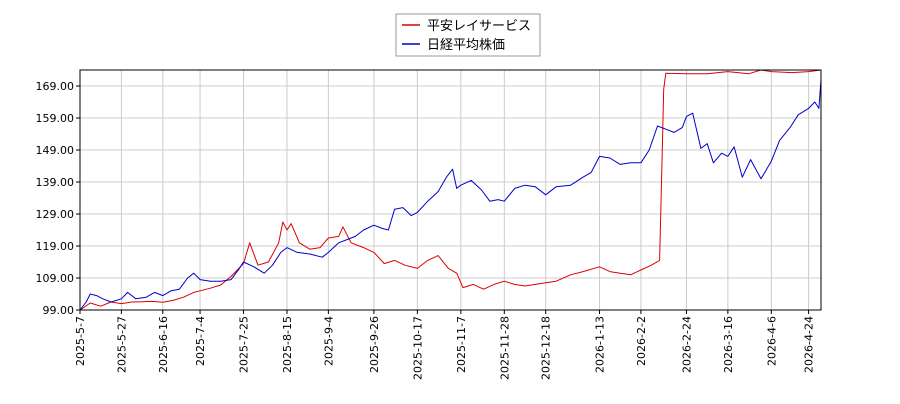 This screenshot has width=900, height=404. I want to click on y-tick-label: 149.00, so click(55, 150).